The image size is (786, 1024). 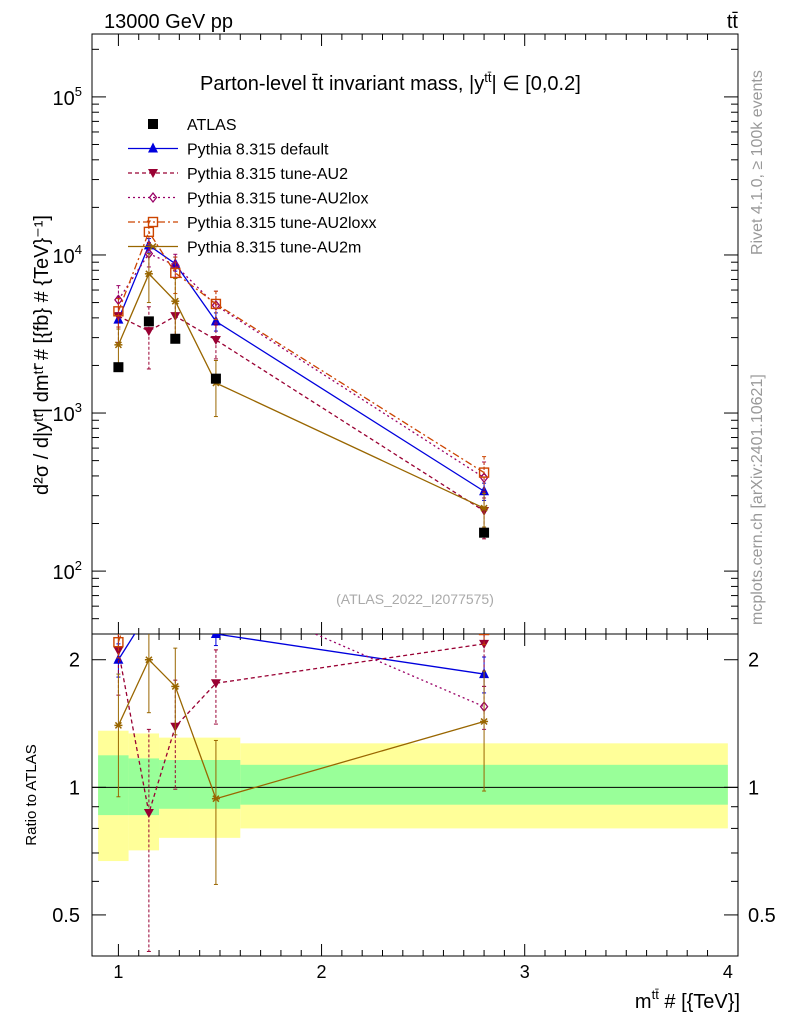 I want to click on x-axis-label-sup: tt̄, so click(x=656, y=994).